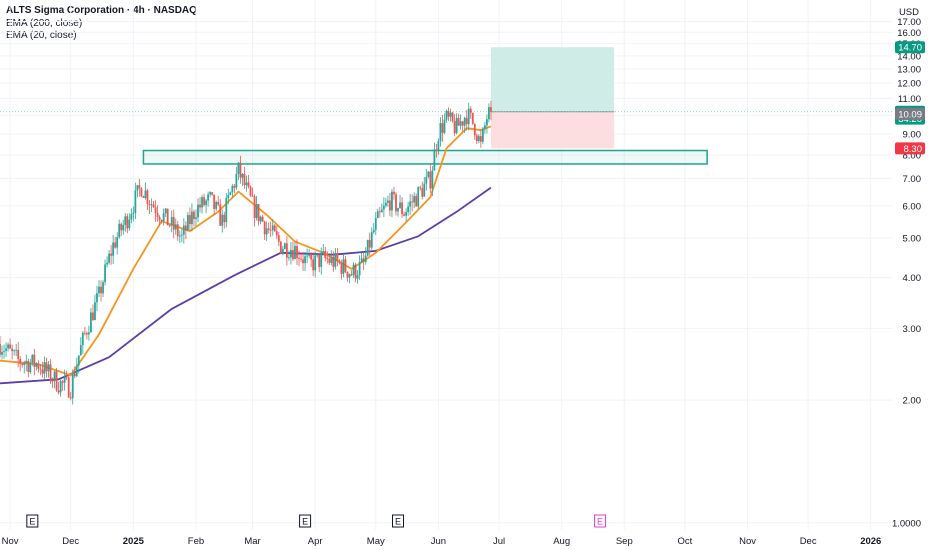  What do you see at coordinates (44, 23) in the screenshot?
I see `indicator-ema200-label: EMA (200, close)` at bounding box center [44, 23].